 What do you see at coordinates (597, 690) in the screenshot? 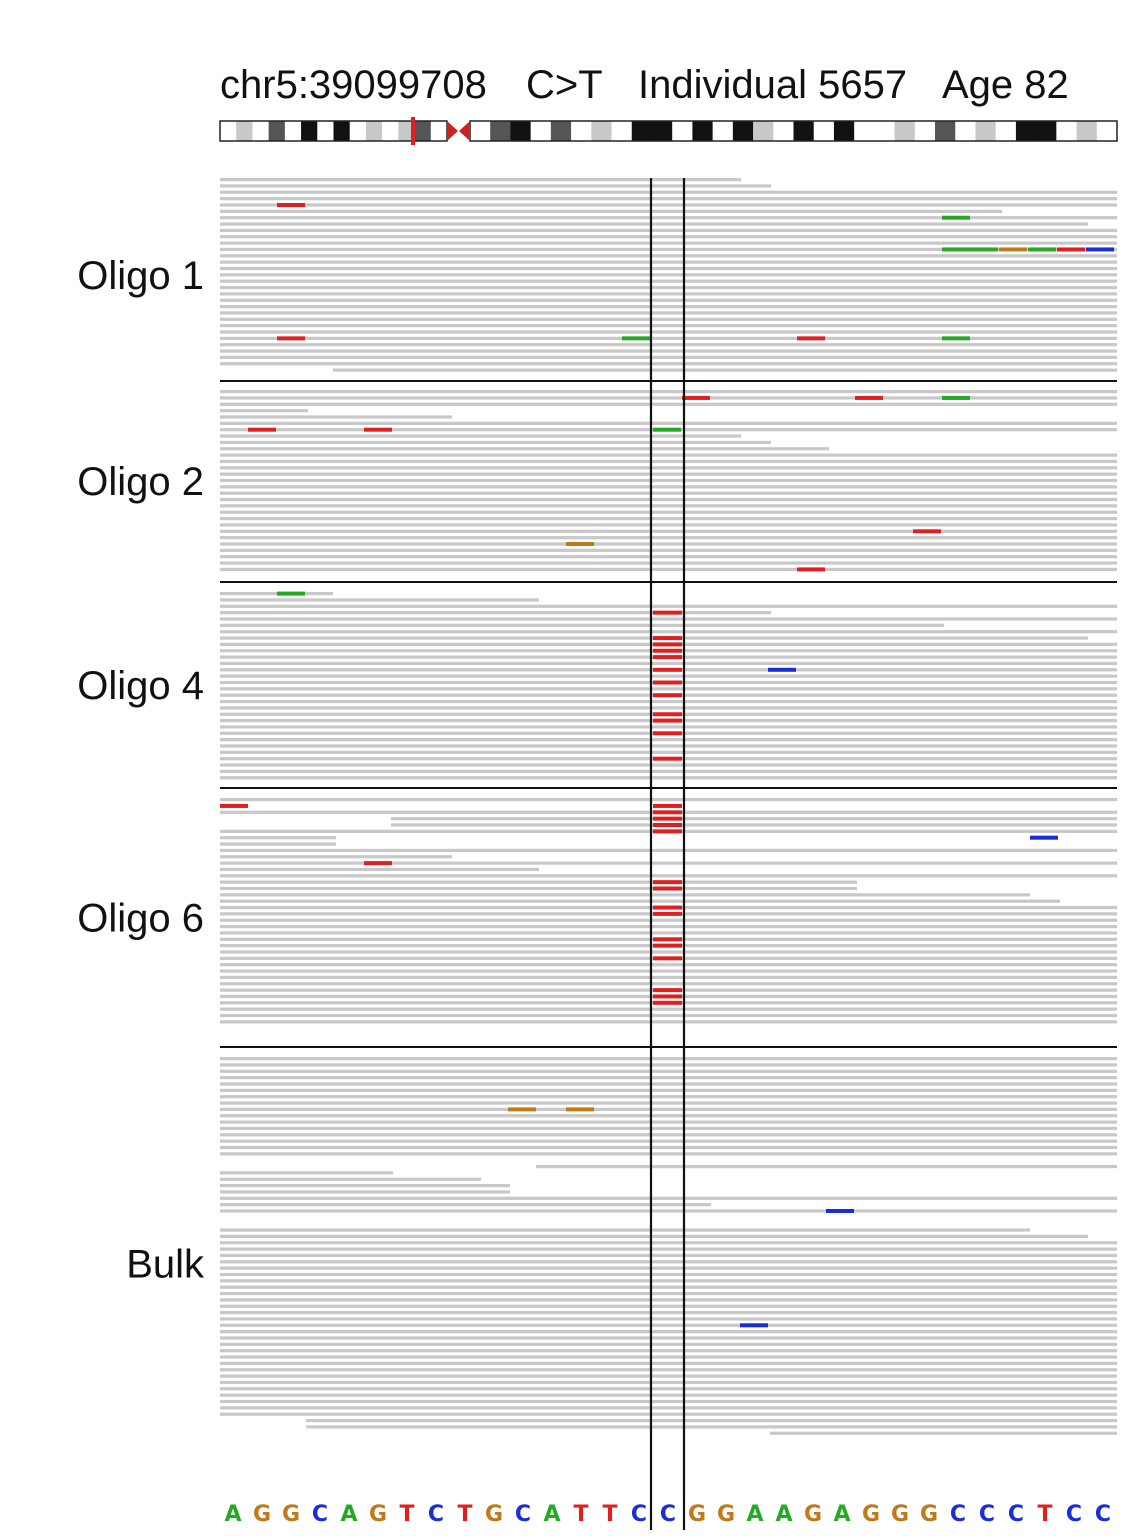
I see `panel-oligo-4: Oligo 4` at bounding box center [597, 690].